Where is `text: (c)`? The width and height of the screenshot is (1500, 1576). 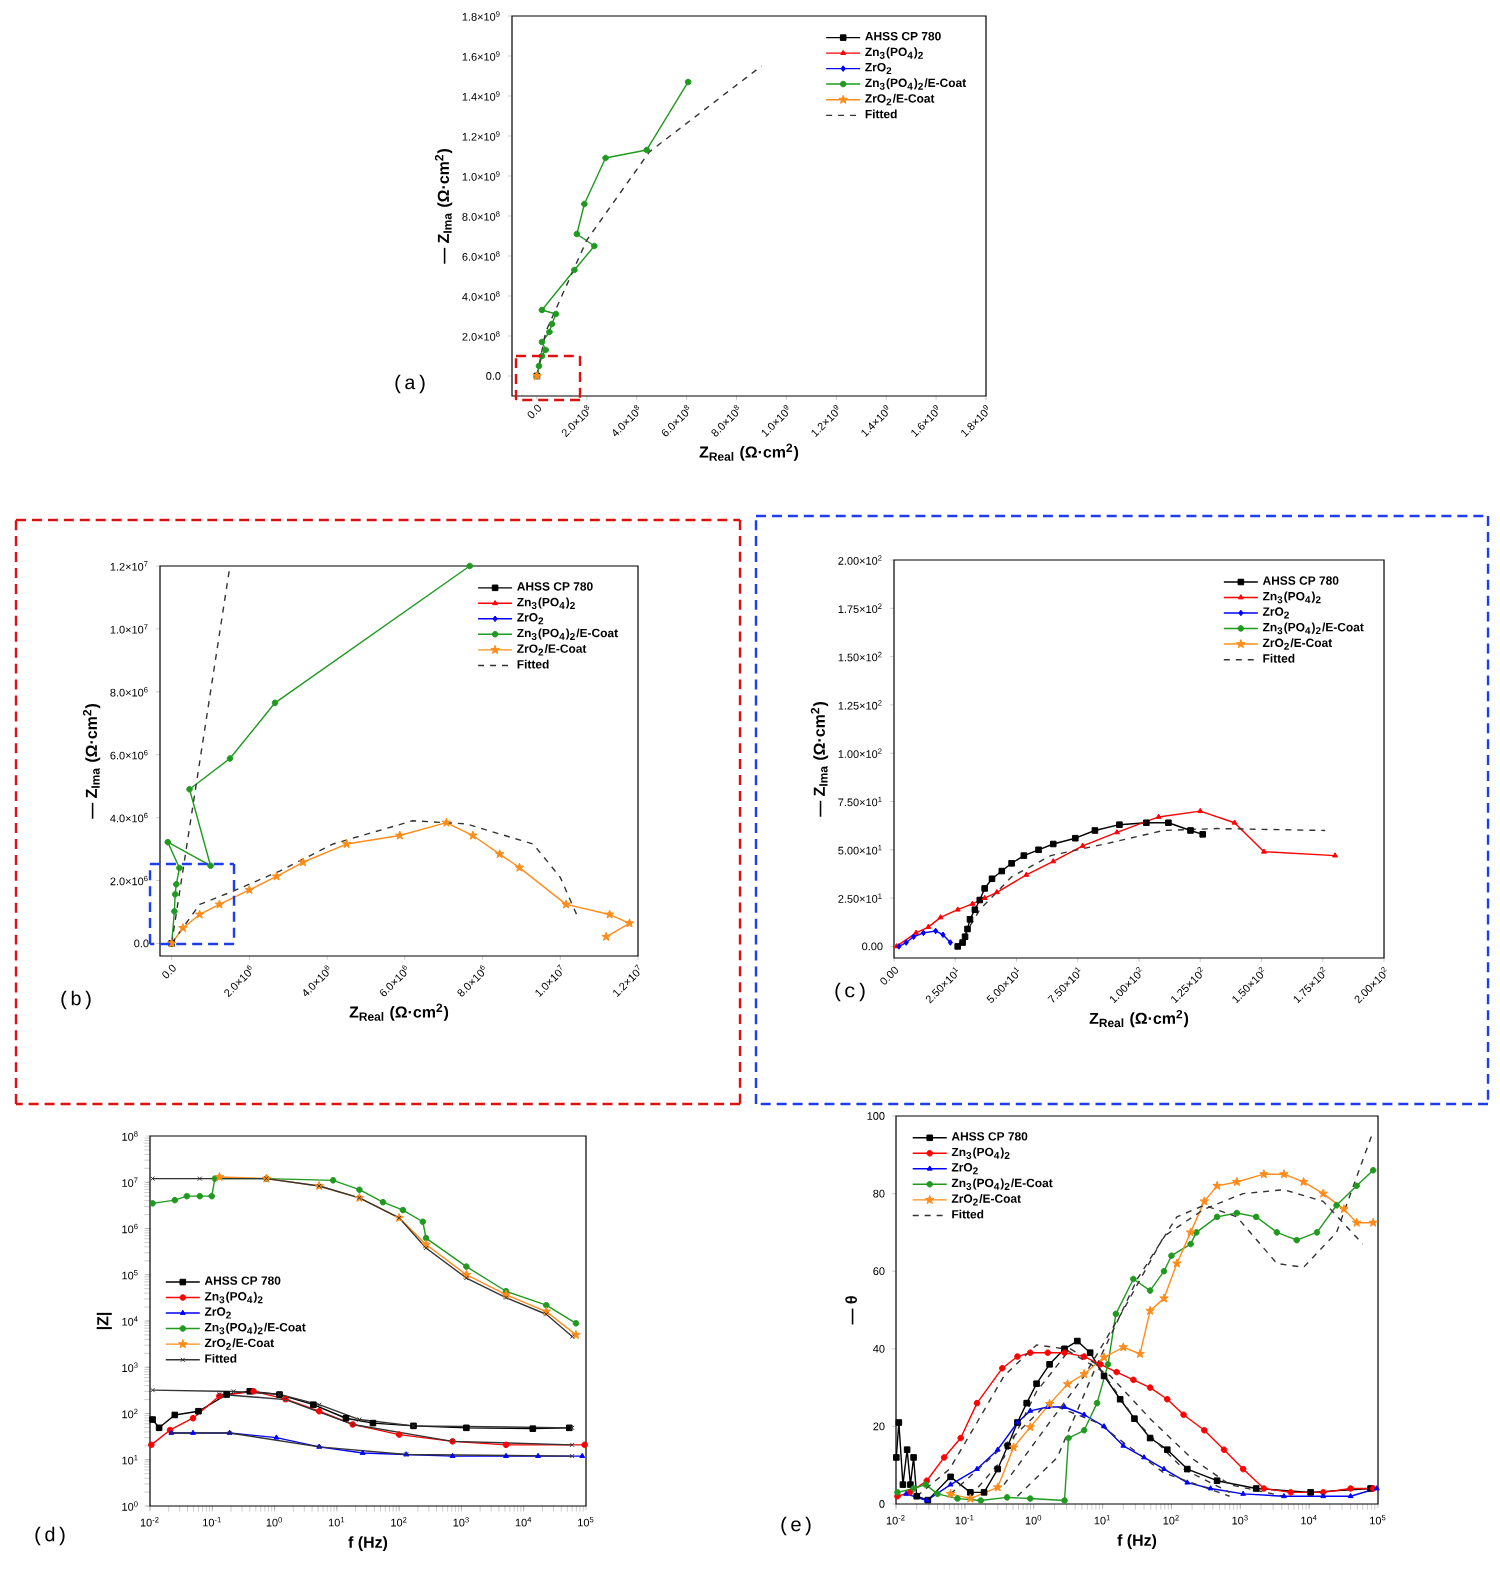
text: (c) is located at coordinates (850, 992).